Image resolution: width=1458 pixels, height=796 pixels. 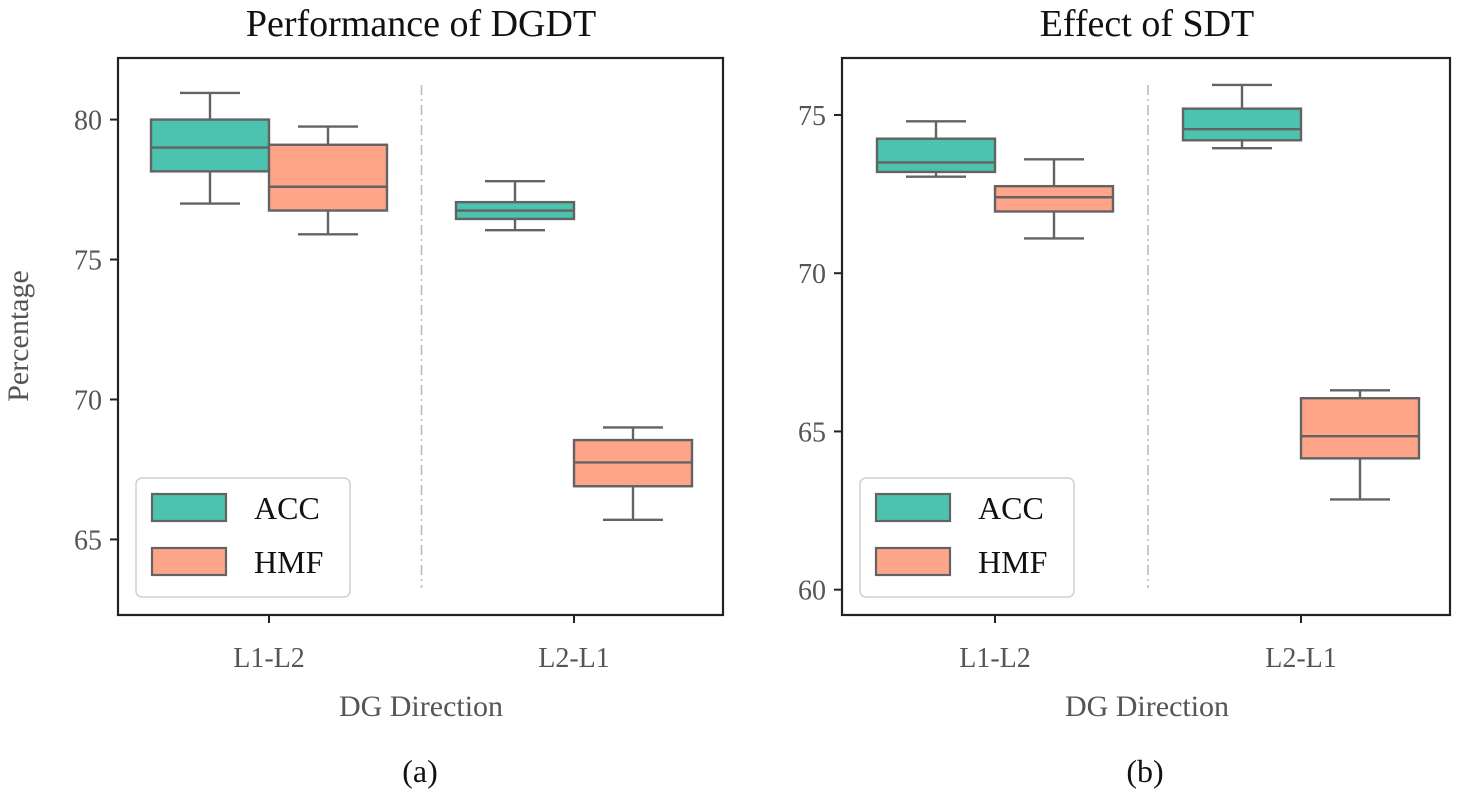 I want to click on panel-label: (b), so click(x=1144, y=771).